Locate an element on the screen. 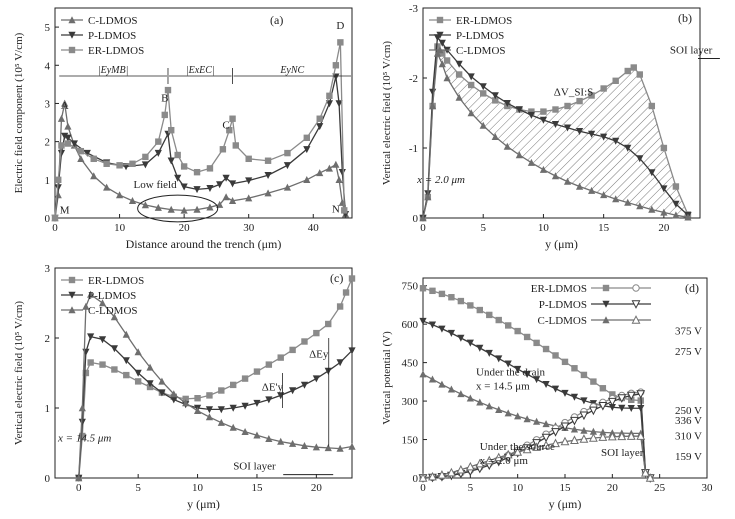  group-label: x = 2.0 μm is located at coordinates (504, 461).